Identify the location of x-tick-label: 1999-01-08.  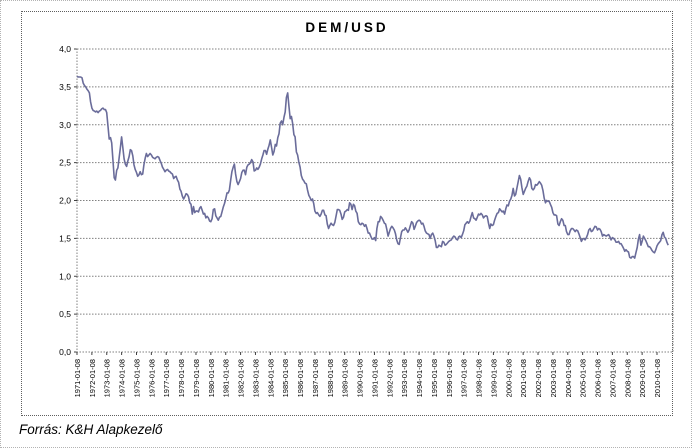
(493, 378).